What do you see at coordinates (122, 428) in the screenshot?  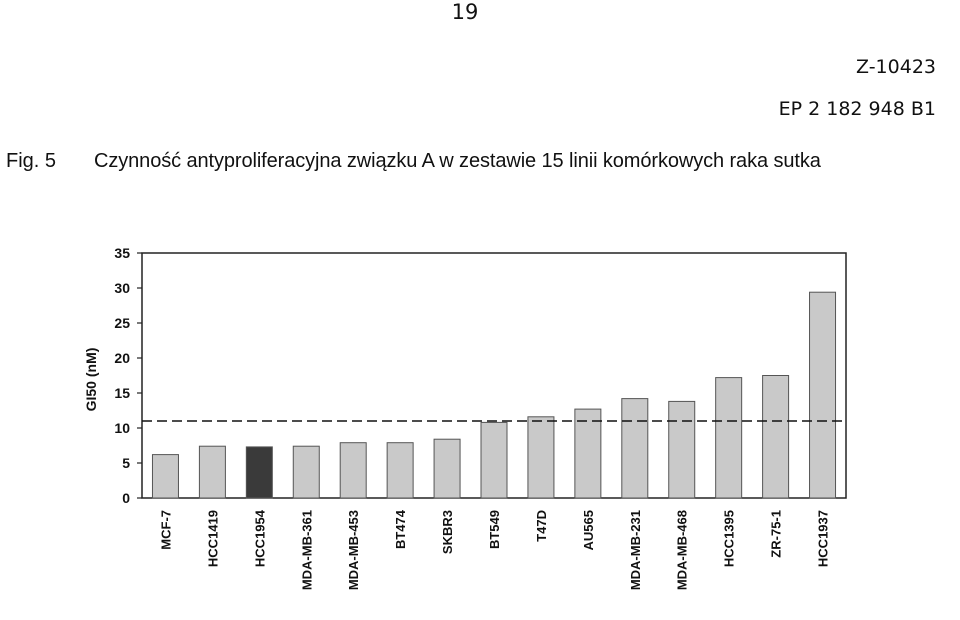 I see `y-tick-label: 10` at bounding box center [122, 428].